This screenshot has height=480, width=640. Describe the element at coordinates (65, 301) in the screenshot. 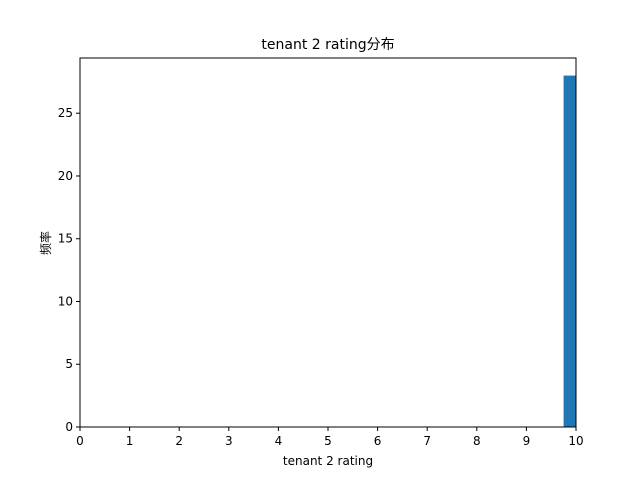

I see `y-tick-label: 10` at that location.